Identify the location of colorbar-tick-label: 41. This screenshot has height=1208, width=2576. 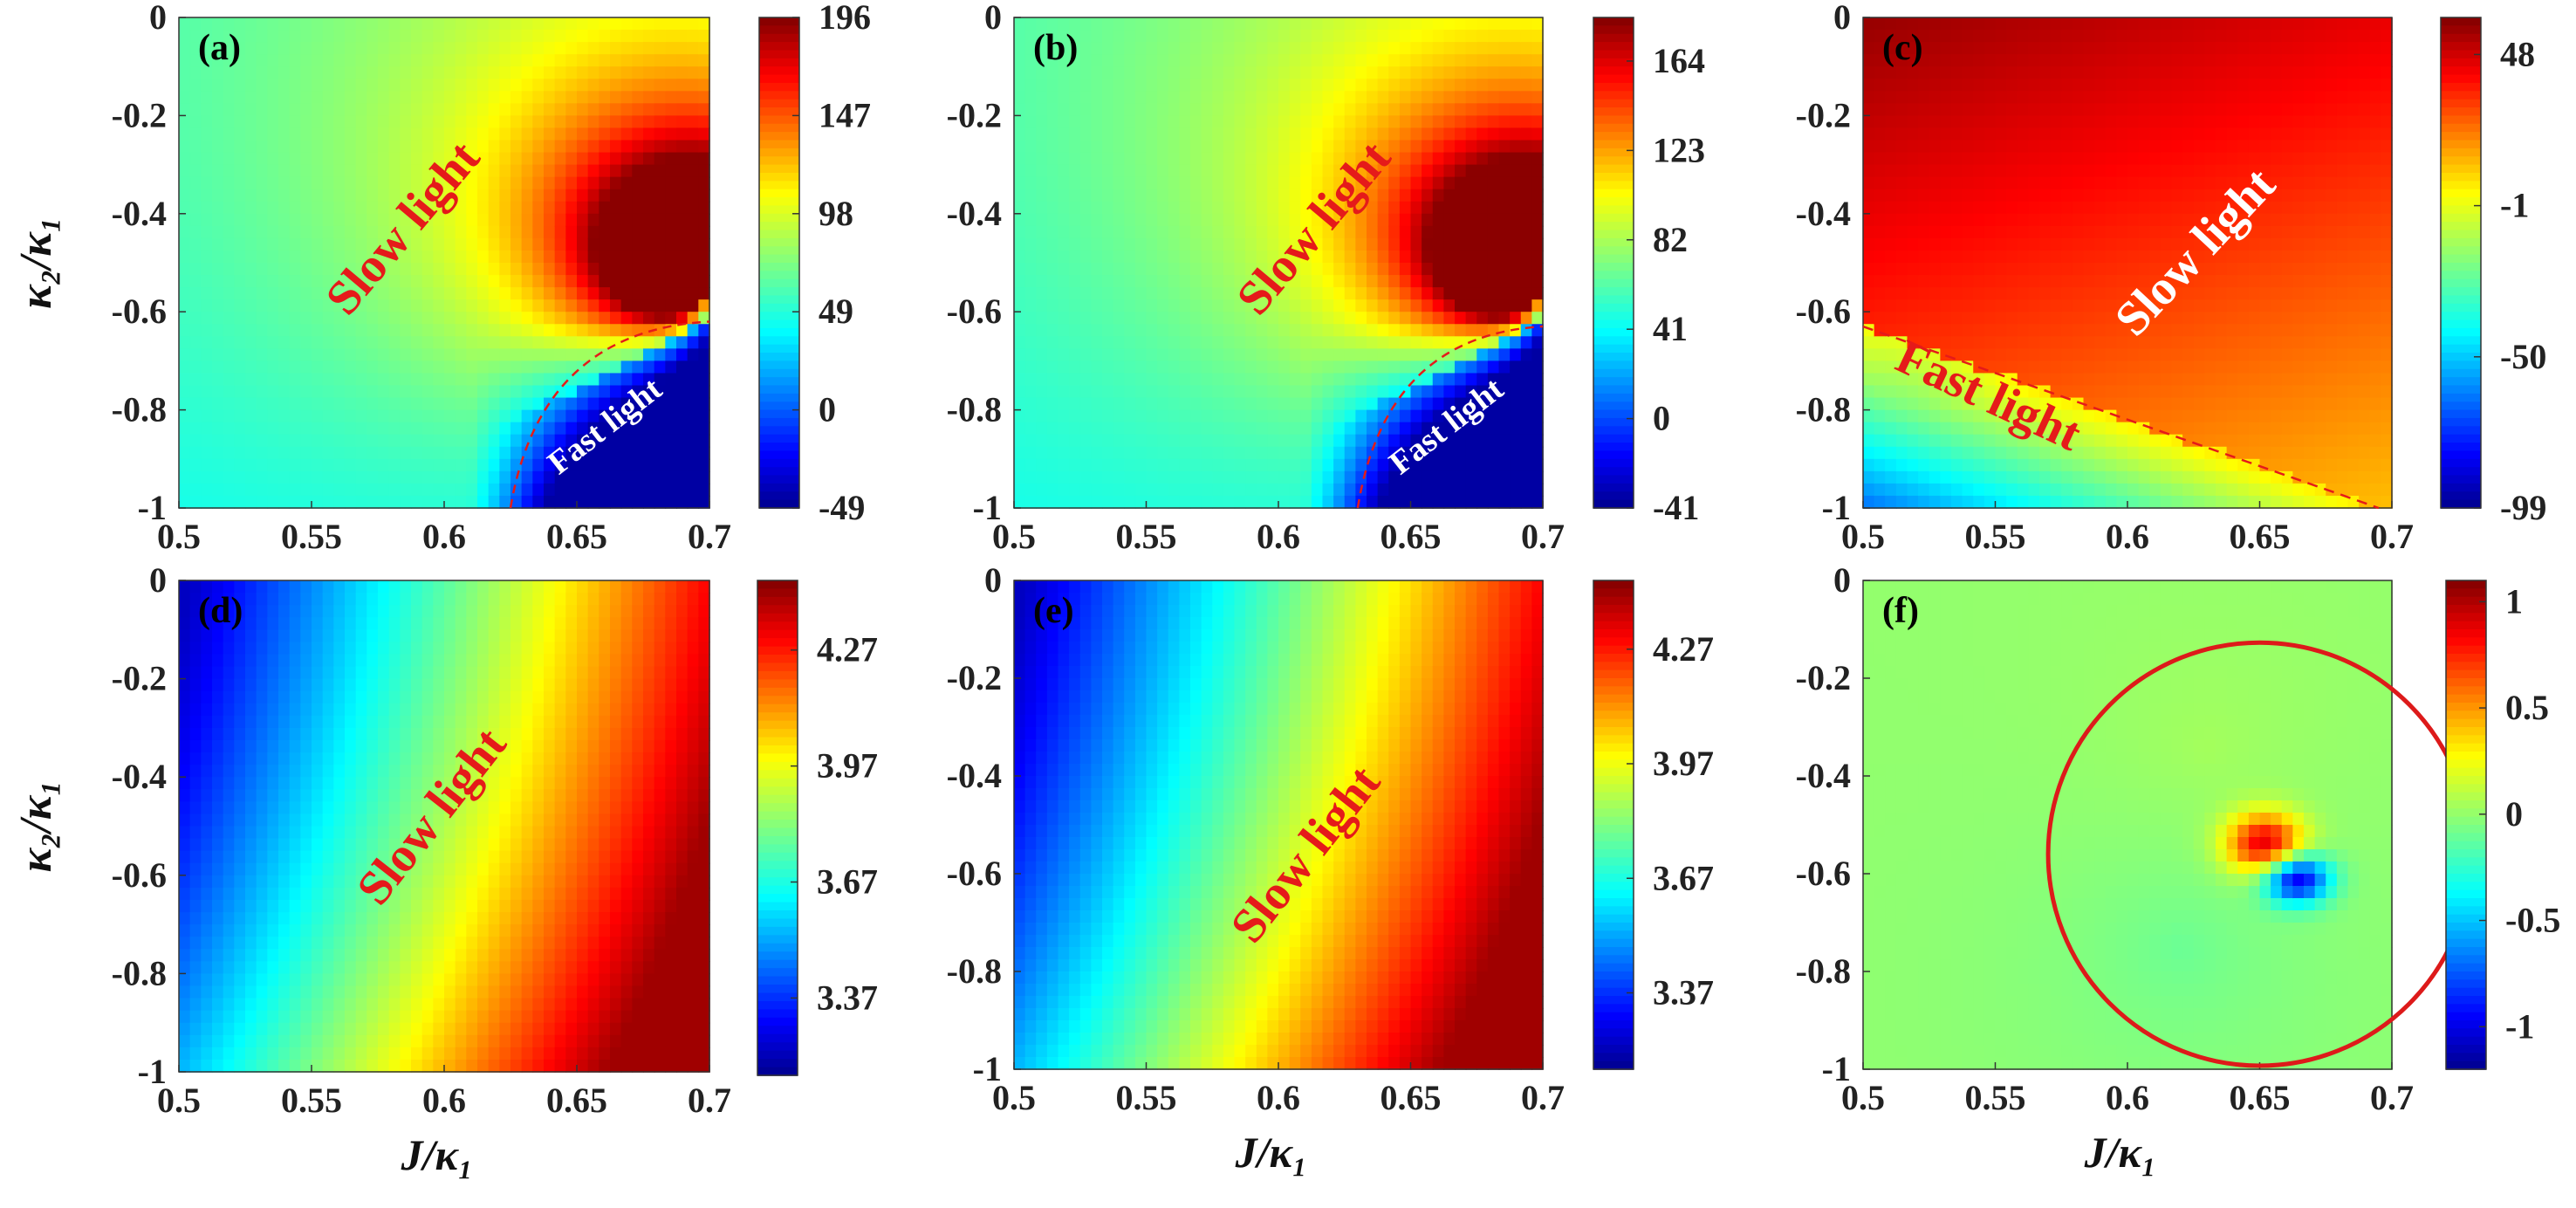
(1670, 328).